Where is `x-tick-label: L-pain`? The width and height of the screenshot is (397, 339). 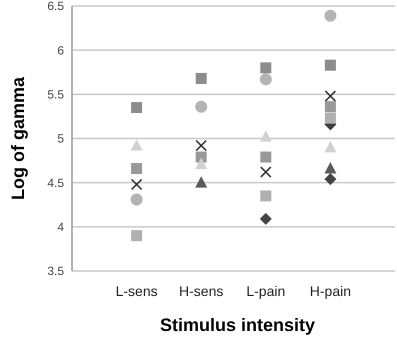 x-tick-label: L-pain is located at coordinates (266, 291).